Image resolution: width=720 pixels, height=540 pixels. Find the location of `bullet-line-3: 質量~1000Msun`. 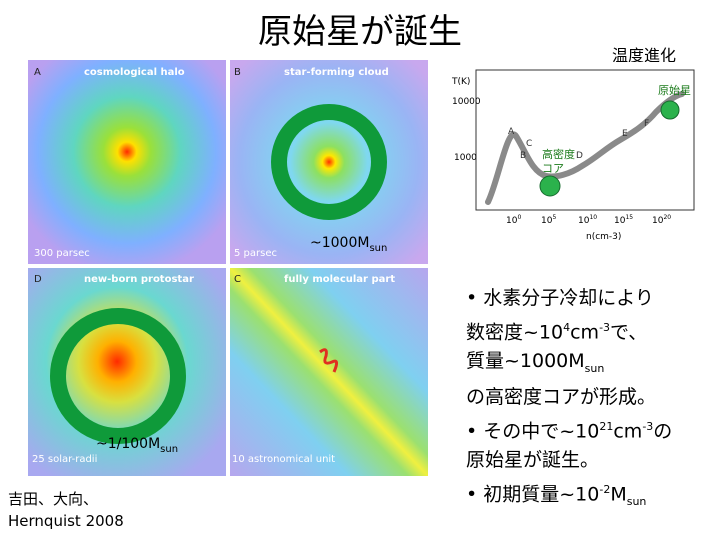

bullet-line-3: 質量~1000Msun is located at coordinates (535, 363).